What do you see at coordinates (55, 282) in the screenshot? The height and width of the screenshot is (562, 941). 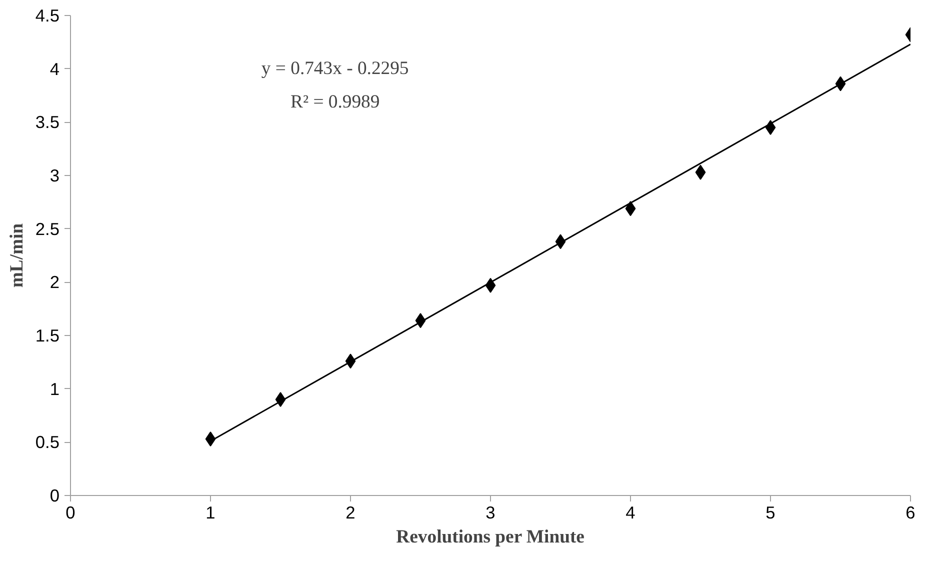 I see `y-tick-label: 2` at bounding box center [55, 282].